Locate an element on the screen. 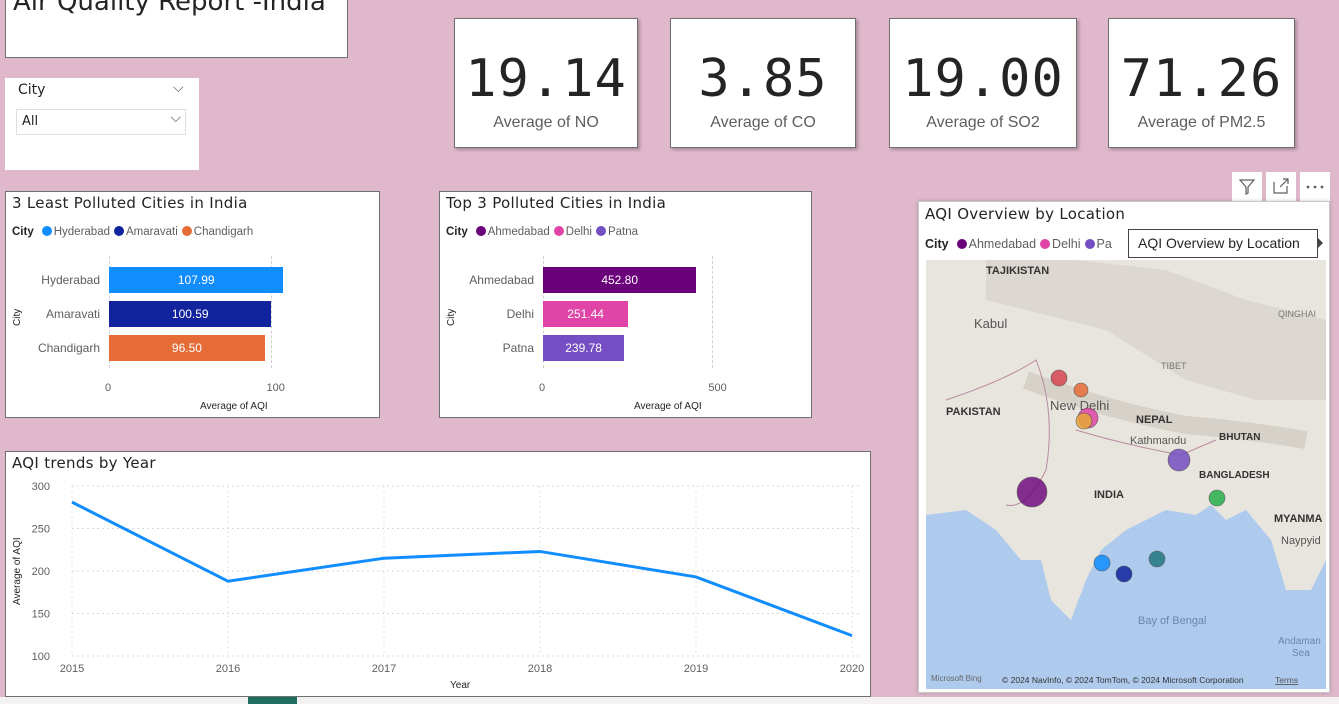 The image size is (1339, 704). map-bubble-patna is located at coordinates (1179, 460).